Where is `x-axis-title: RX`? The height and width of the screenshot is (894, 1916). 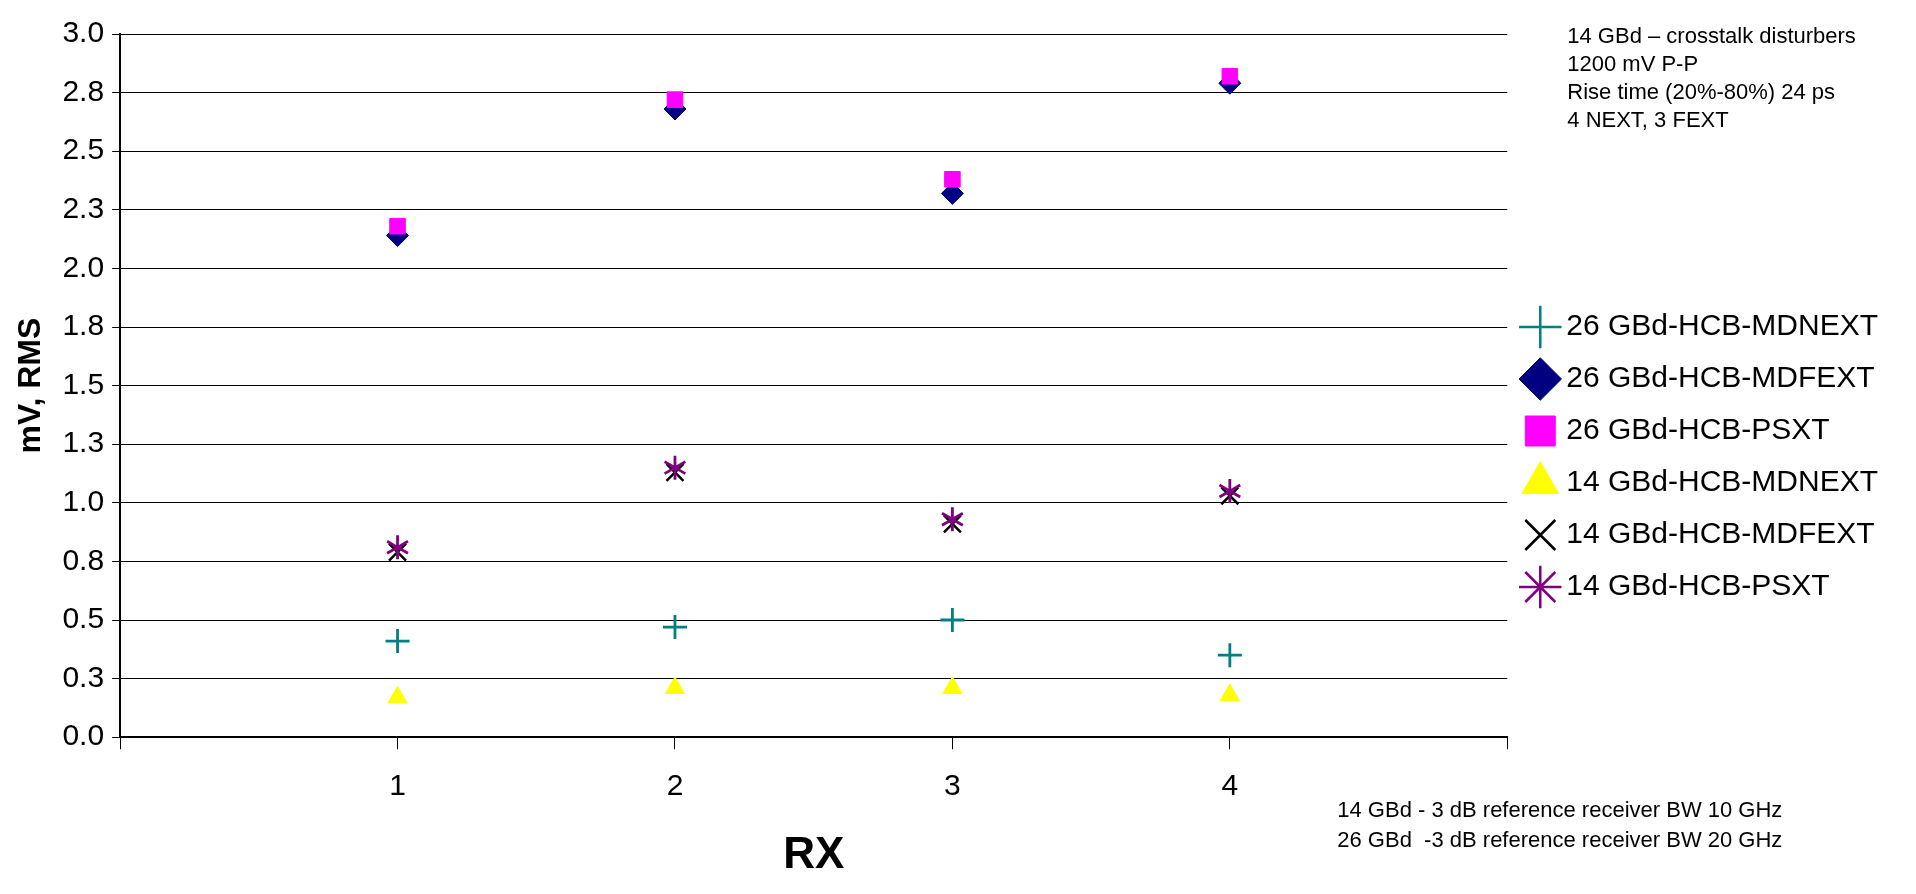
x-axis-title: RX is located at coordinates (814, 852).